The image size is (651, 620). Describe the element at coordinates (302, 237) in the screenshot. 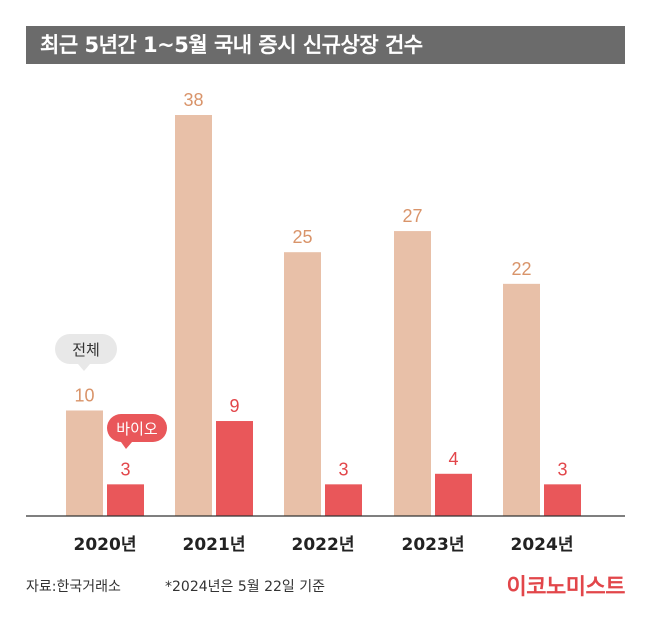

I see `value-label-total: 25` at that location.